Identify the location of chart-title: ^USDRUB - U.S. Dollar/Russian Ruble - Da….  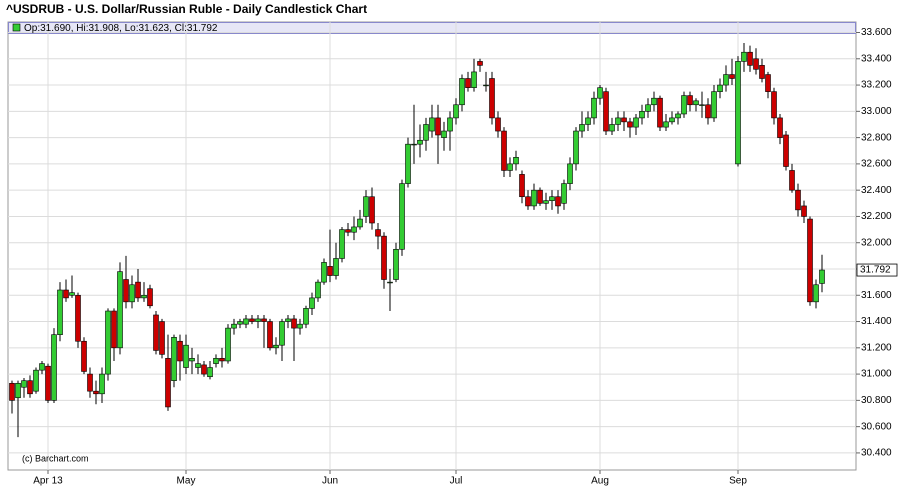
(186, 9).